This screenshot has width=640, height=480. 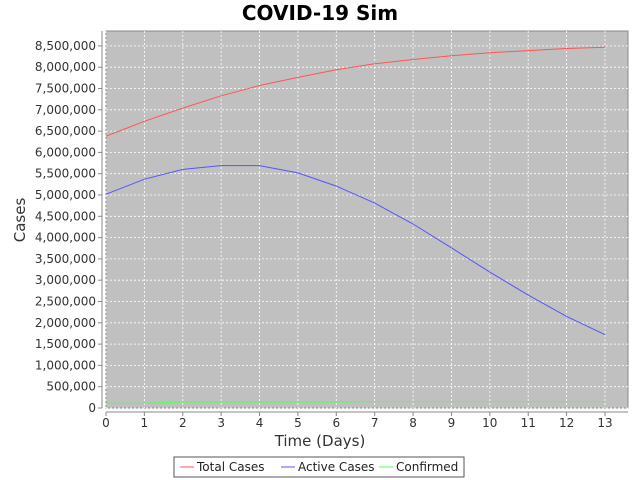 What do you see at coordinates (221, 423) in the screenshot?
I see `x-tick-label: 3` at bounding box center [221, 423].